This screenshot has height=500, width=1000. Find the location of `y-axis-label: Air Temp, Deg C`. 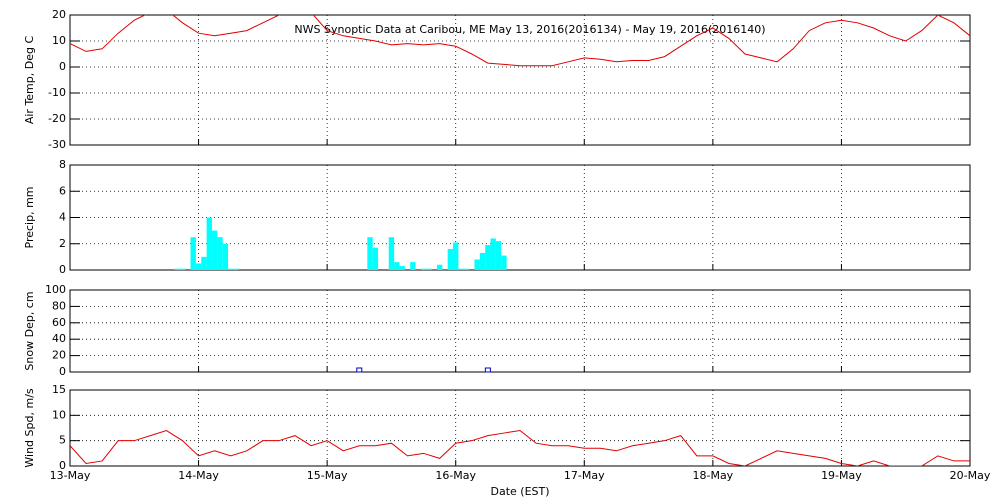

y-axis-label: Air Temp, Deg C is located at coordinates (29, 80).